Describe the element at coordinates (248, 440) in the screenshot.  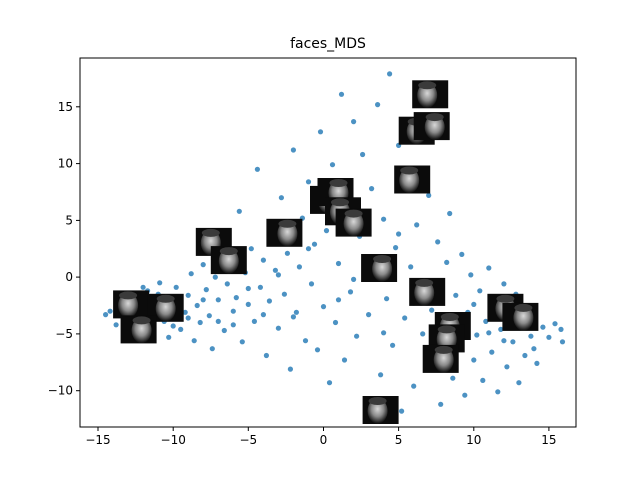
I see `x-tick-label: −5` at that location.